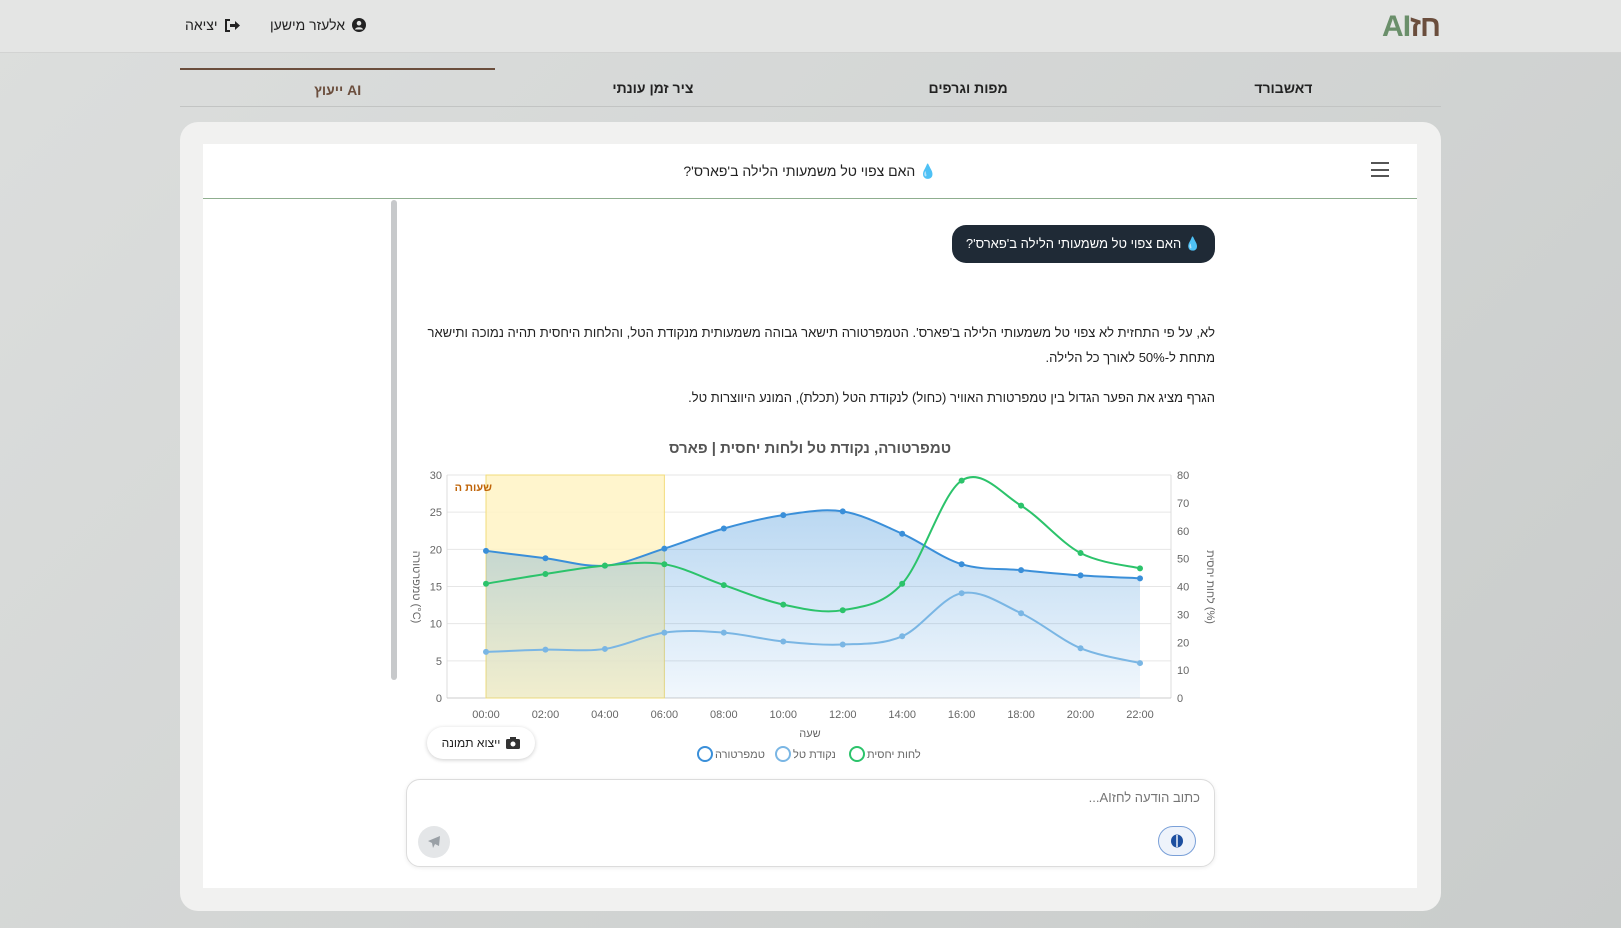  Describe the element at coordinates (813, 604) in the screenshot. I see `temperature-area-fill` at that location.